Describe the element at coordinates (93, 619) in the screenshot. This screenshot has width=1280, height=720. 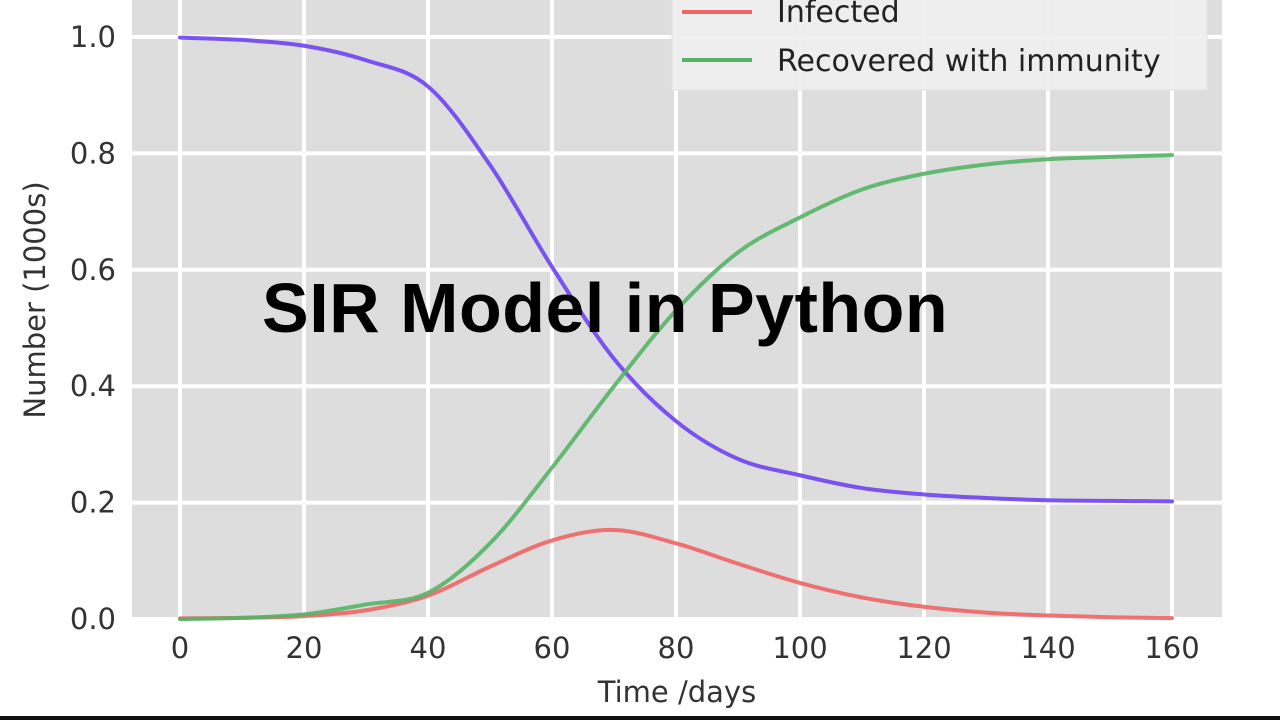
I see `y-tick-label: 0.0` at that location.